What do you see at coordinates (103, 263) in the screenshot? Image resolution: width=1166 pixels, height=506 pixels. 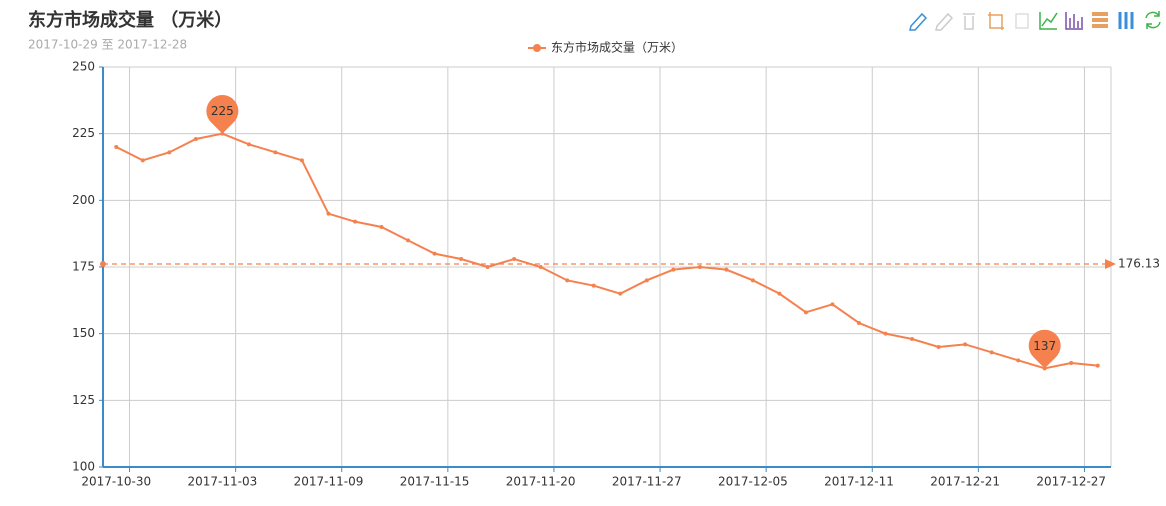 I see `average-start` at bounding box center [103, 263].